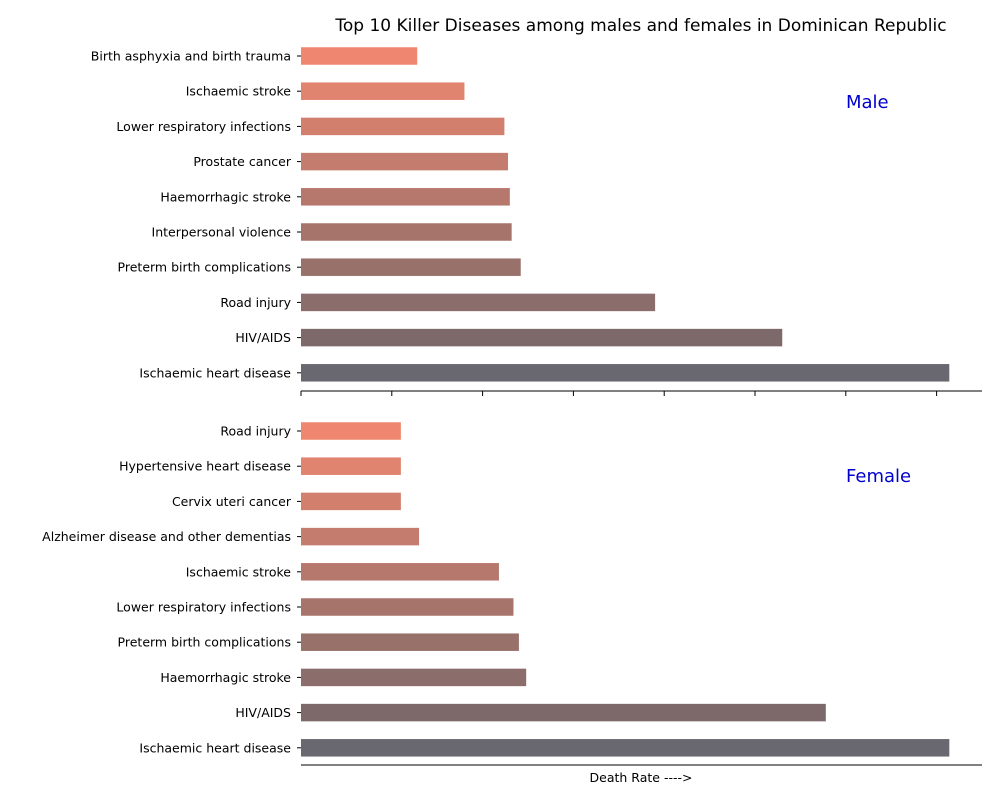  I want to click on male-category-label: Interpersonal violence, so click(222, 232).